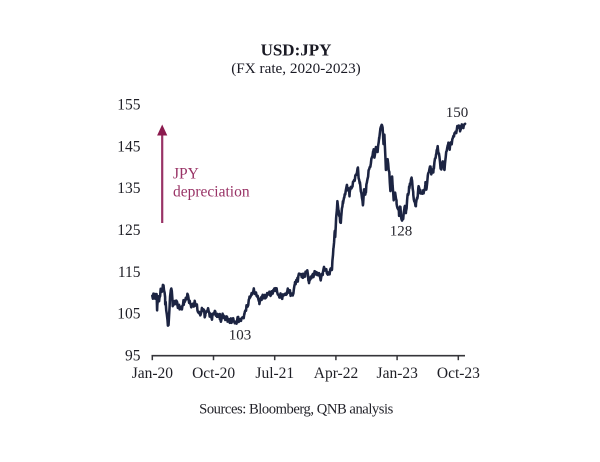 This screenshot has width=600, height=462. I want to click on svg-text: Apr-22, so click(336, 373).